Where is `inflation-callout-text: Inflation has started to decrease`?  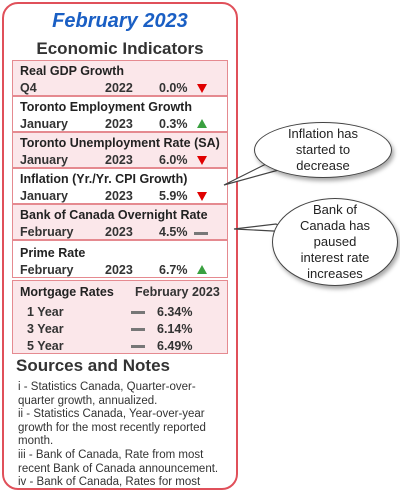
inflation-callout-text: Inflation has started to decrease is located at coordinates (323, 149).